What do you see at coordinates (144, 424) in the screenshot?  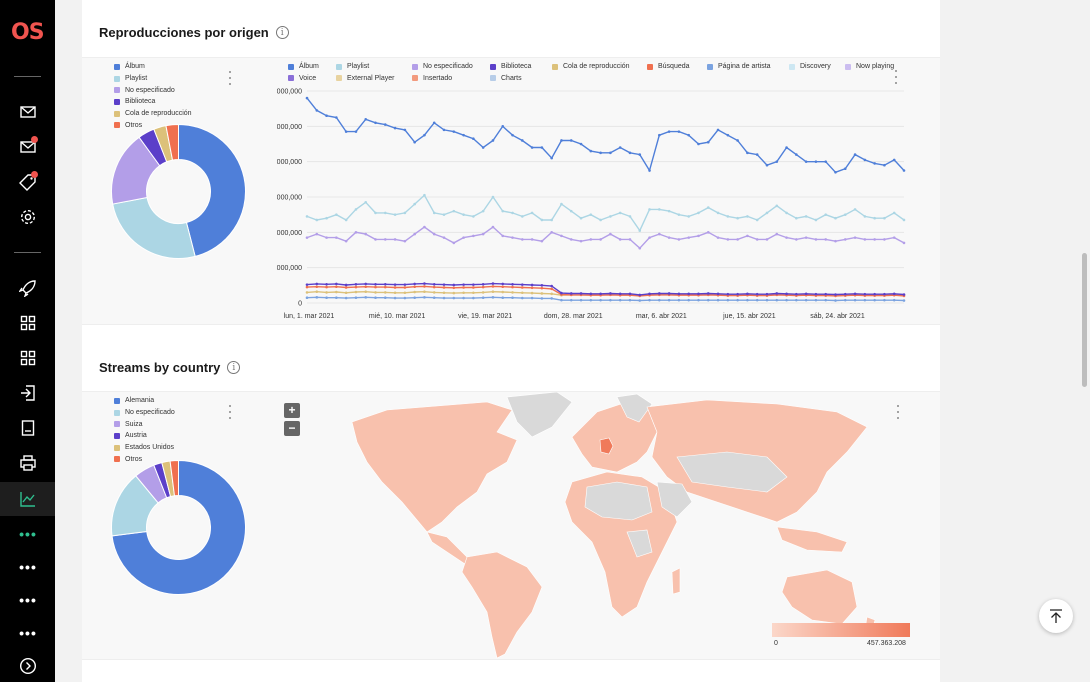 I see `legend-item: Suiza` at bounding box center [144, 424].